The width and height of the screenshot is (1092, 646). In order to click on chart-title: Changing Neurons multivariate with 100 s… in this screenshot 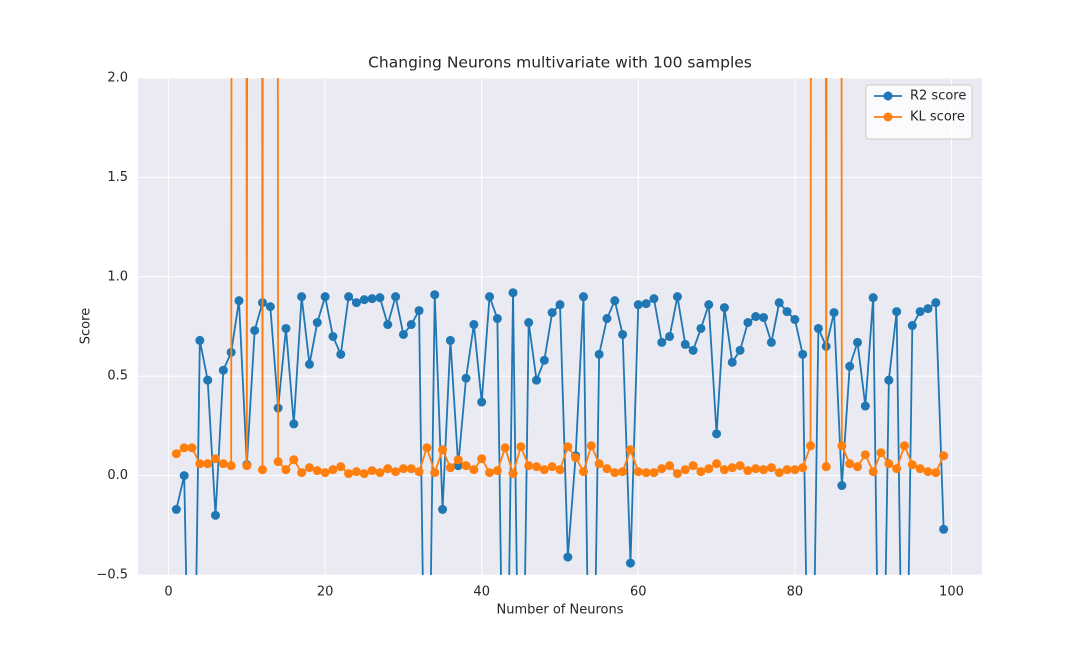, I will do `click(560, 63)`.